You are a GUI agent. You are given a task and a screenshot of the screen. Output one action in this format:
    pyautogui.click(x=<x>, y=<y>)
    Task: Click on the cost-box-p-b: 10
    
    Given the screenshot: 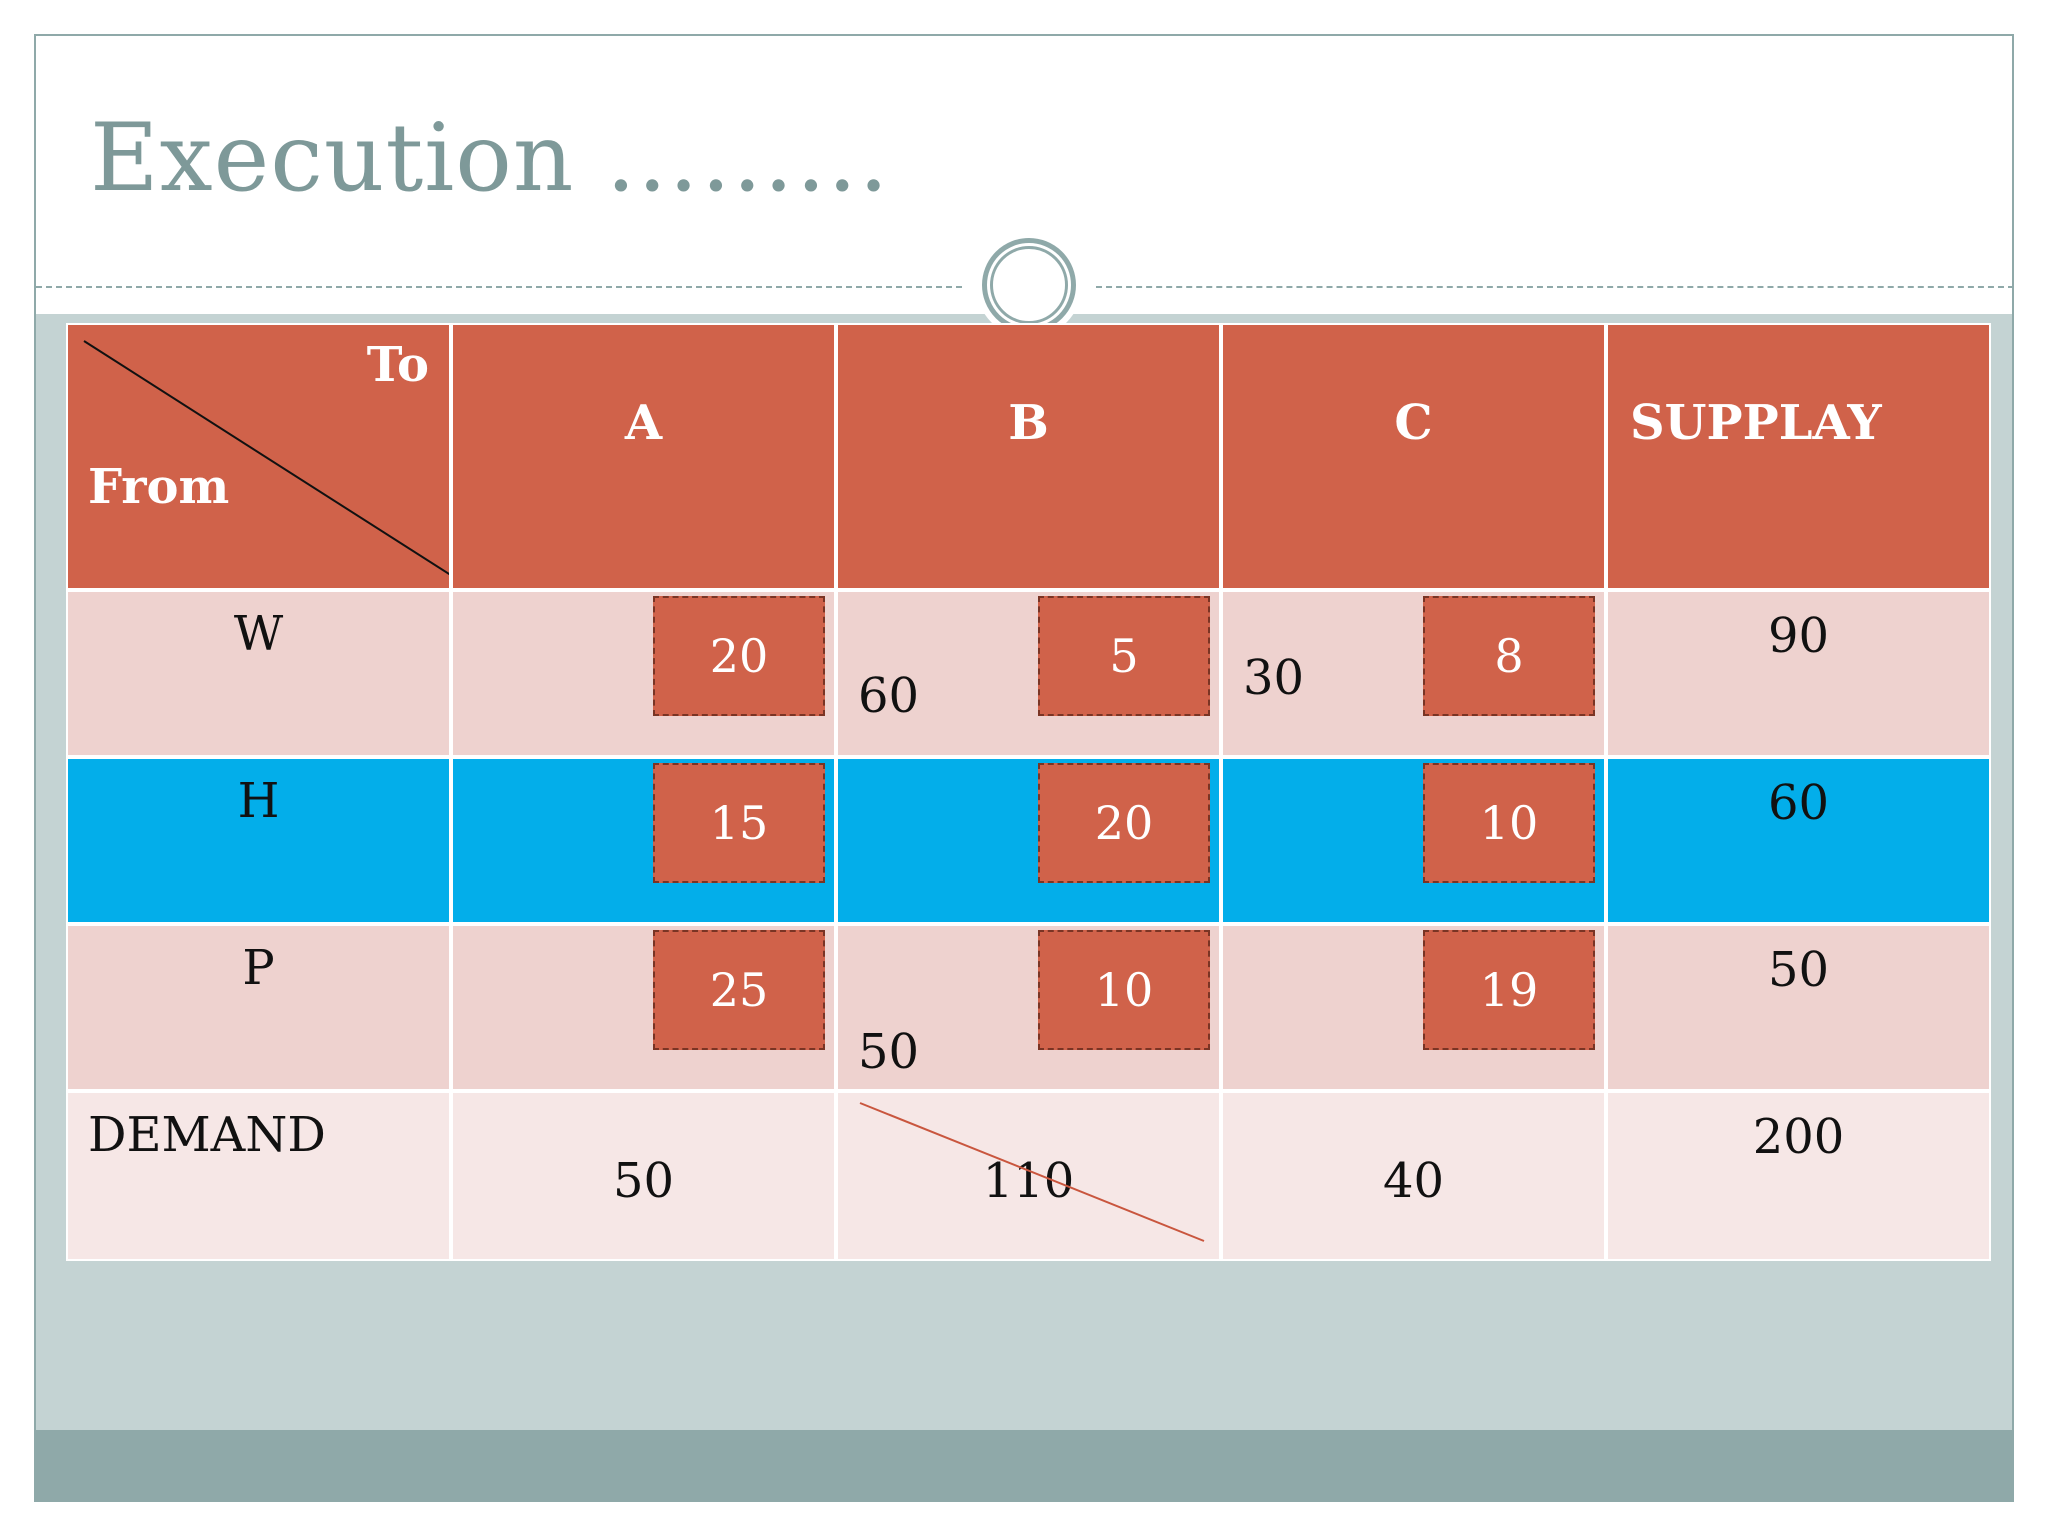 What is the action you would take?
    pyautogui.click(x=1124, y=990)
    